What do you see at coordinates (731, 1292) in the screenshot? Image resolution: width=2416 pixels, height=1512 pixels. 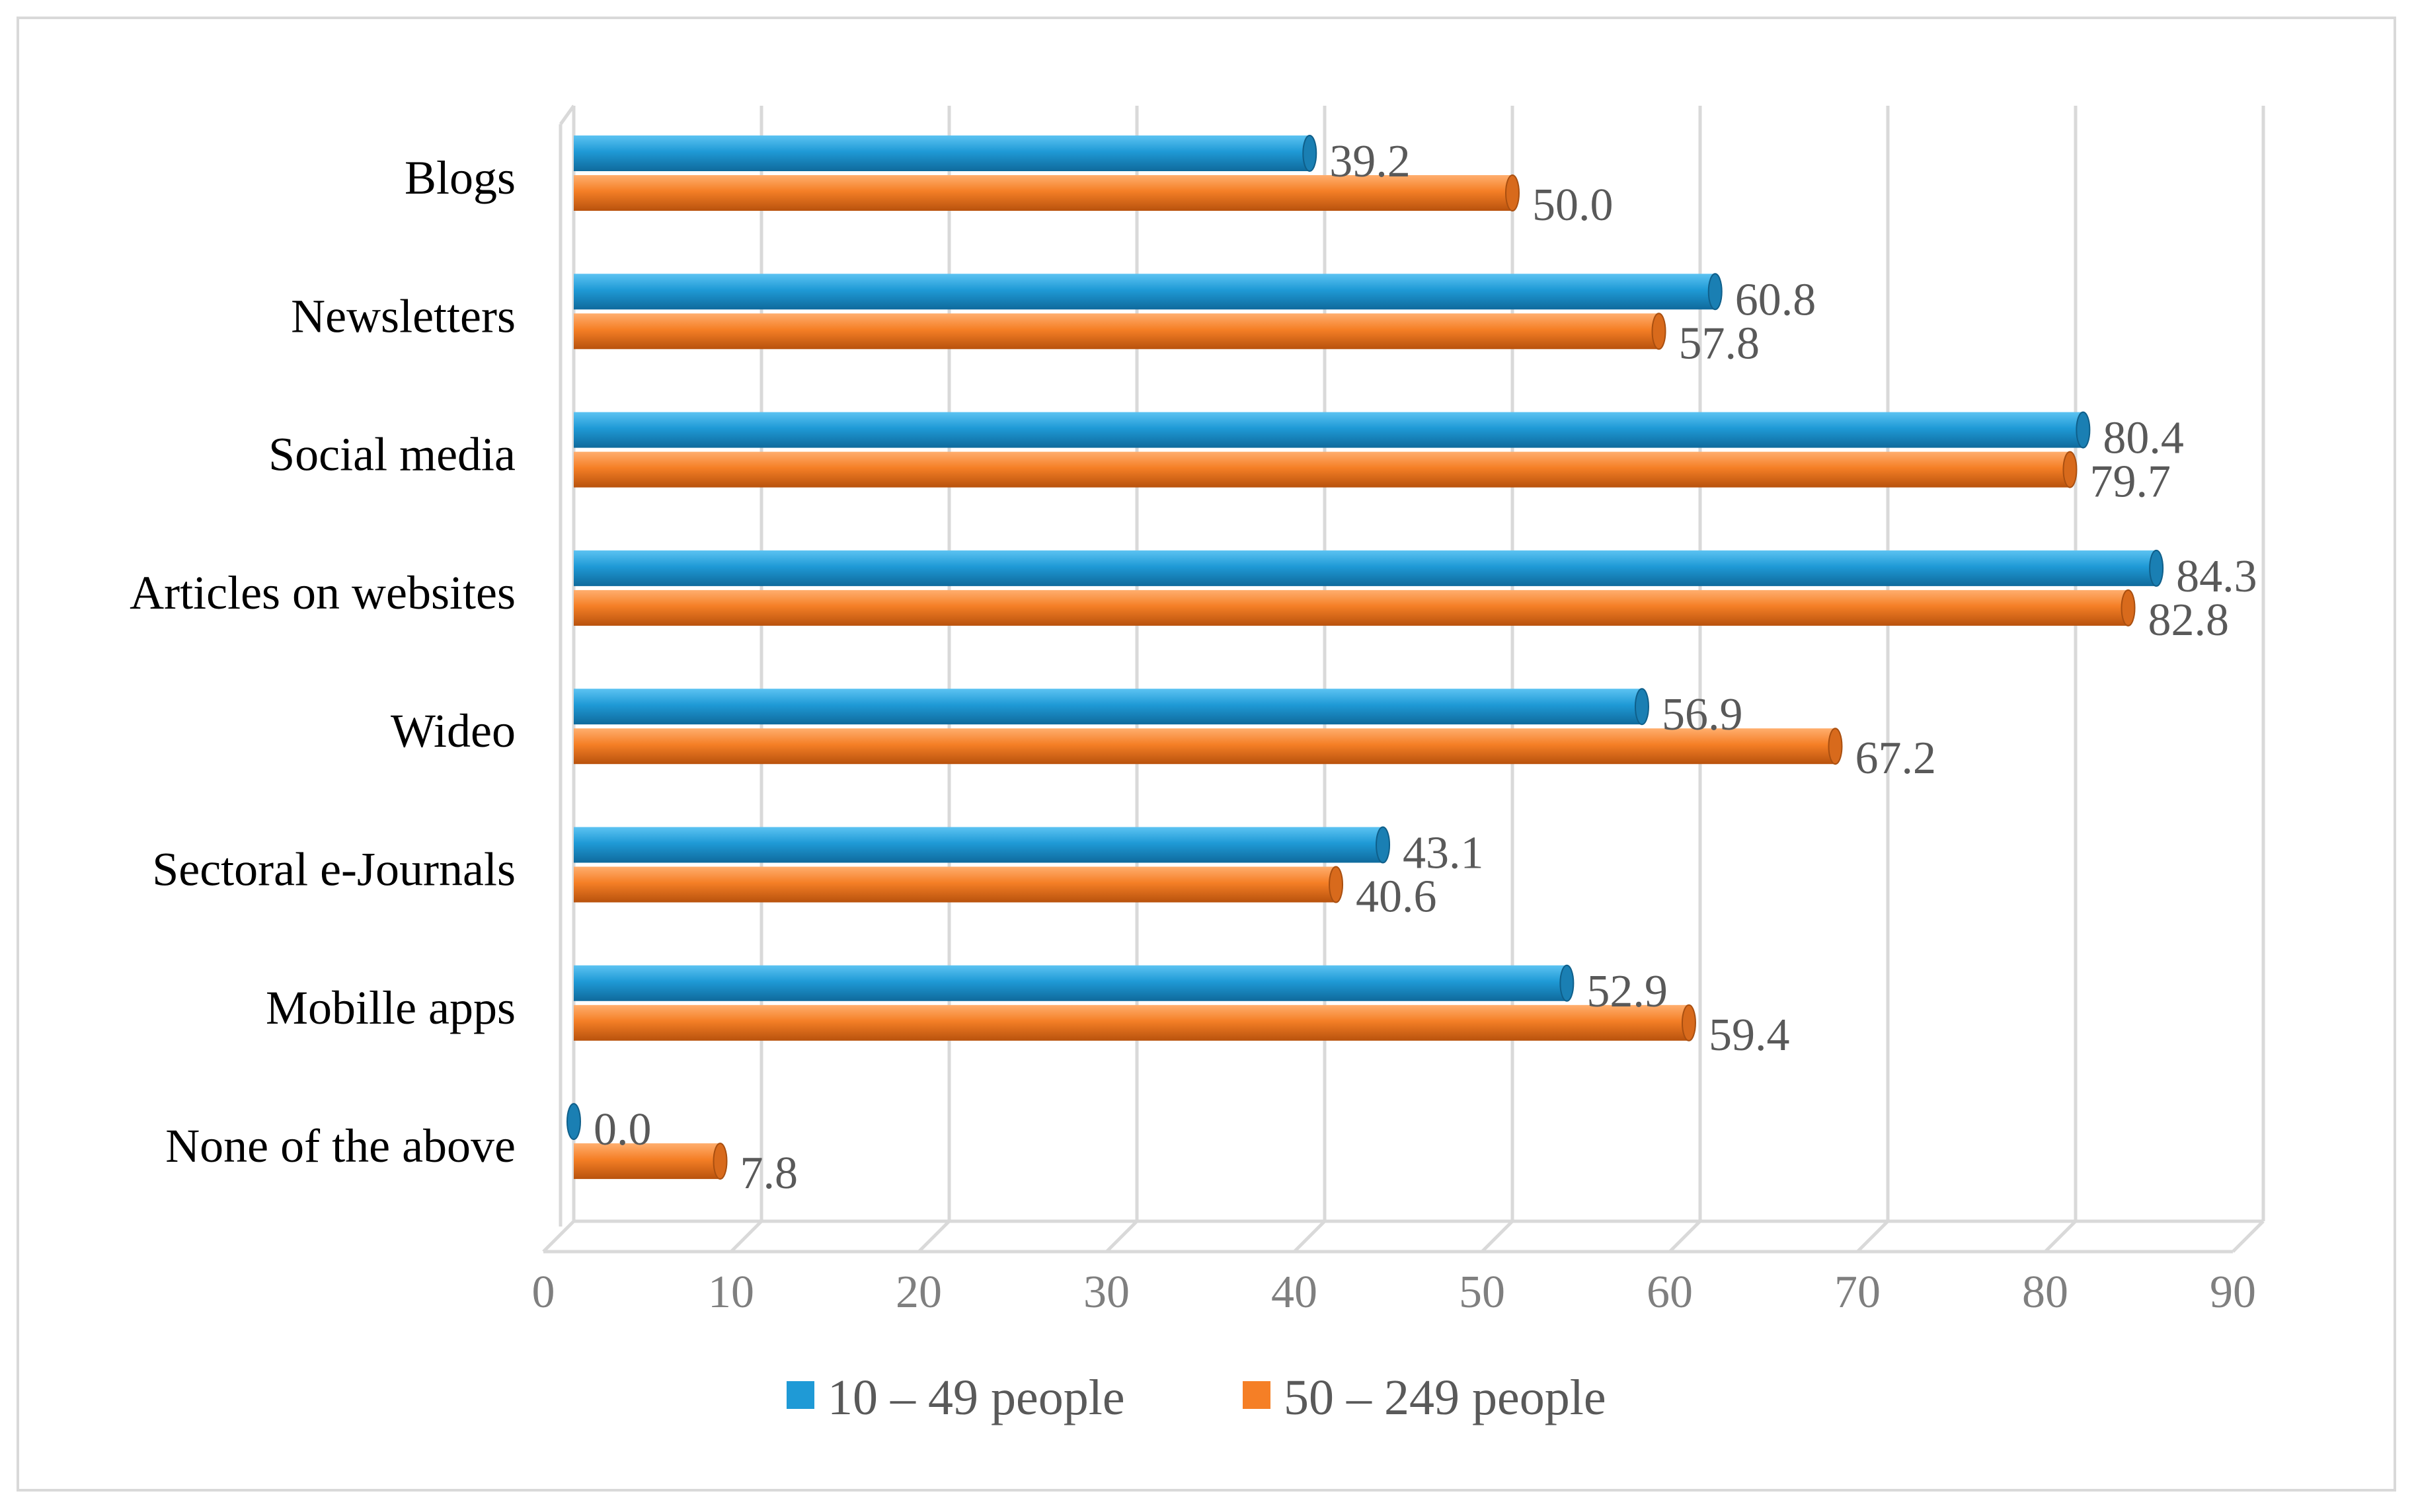 I see `x-tick-label: 10` at bounding box center [731, 1292].